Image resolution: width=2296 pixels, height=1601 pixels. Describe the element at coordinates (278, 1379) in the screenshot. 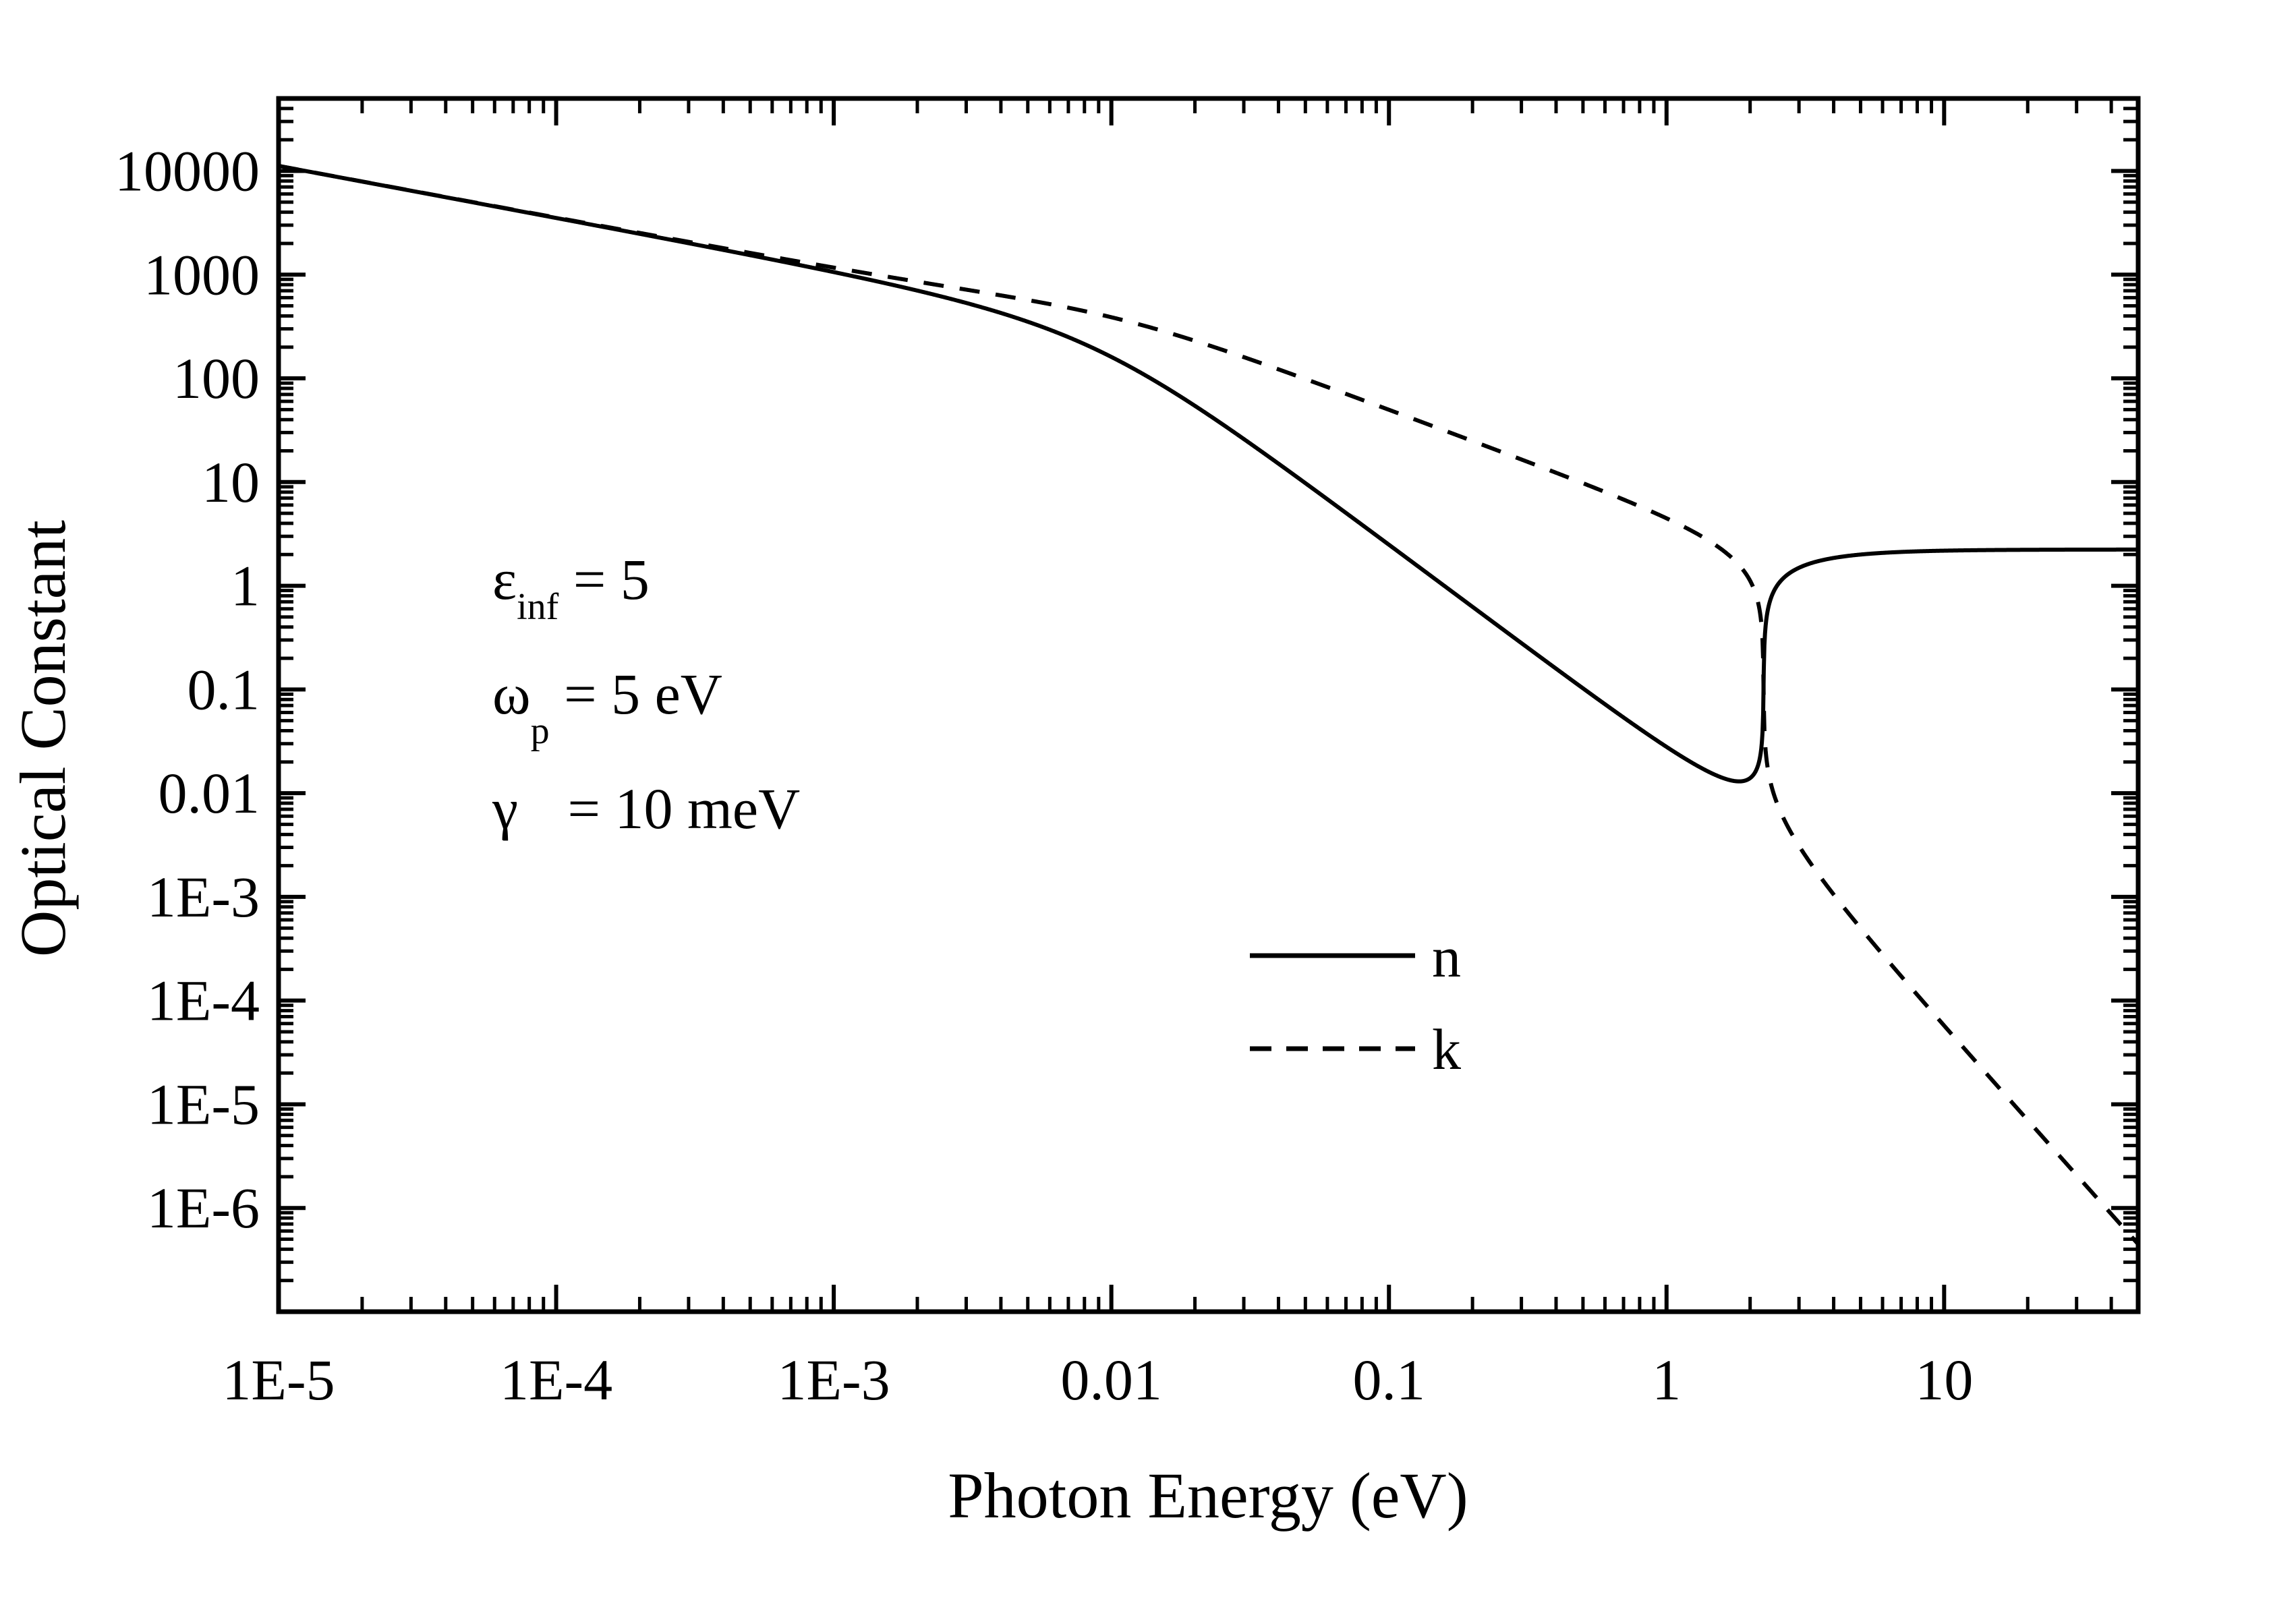

I see `x-tick-label: 1E-5` at that location.